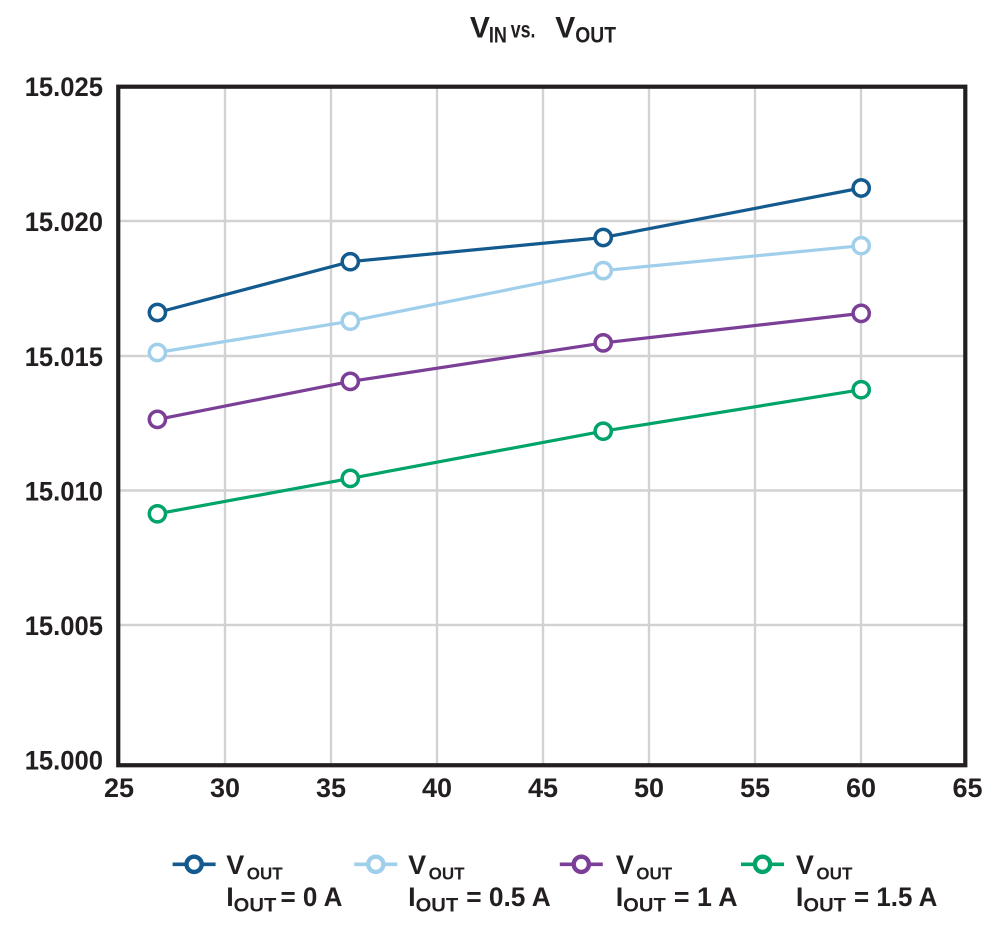 Image resolution: width=1002 pixels, height=933 pixels. What do you see at coordinates (64, 491) in the screenshot?
I see `svg-text: 15.010` at bounding box center [64, 491].